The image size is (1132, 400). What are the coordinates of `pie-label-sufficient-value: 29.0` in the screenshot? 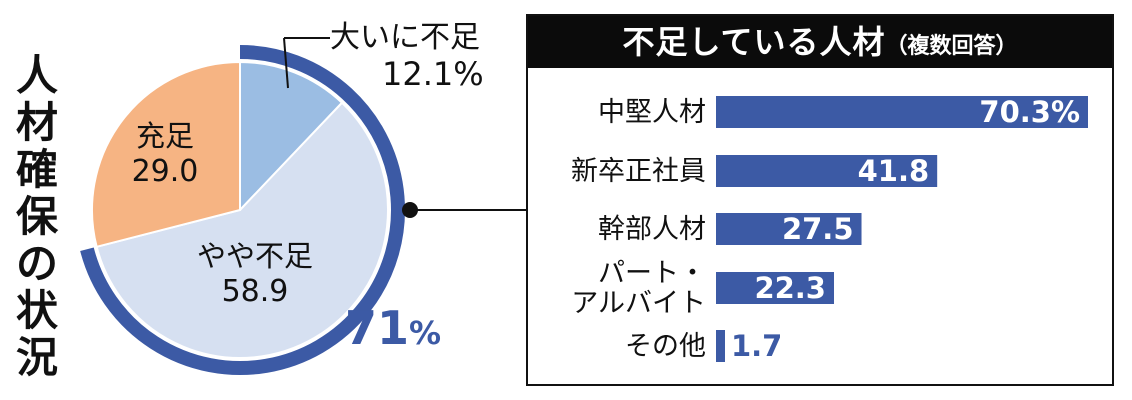 It's located at (165, 171).